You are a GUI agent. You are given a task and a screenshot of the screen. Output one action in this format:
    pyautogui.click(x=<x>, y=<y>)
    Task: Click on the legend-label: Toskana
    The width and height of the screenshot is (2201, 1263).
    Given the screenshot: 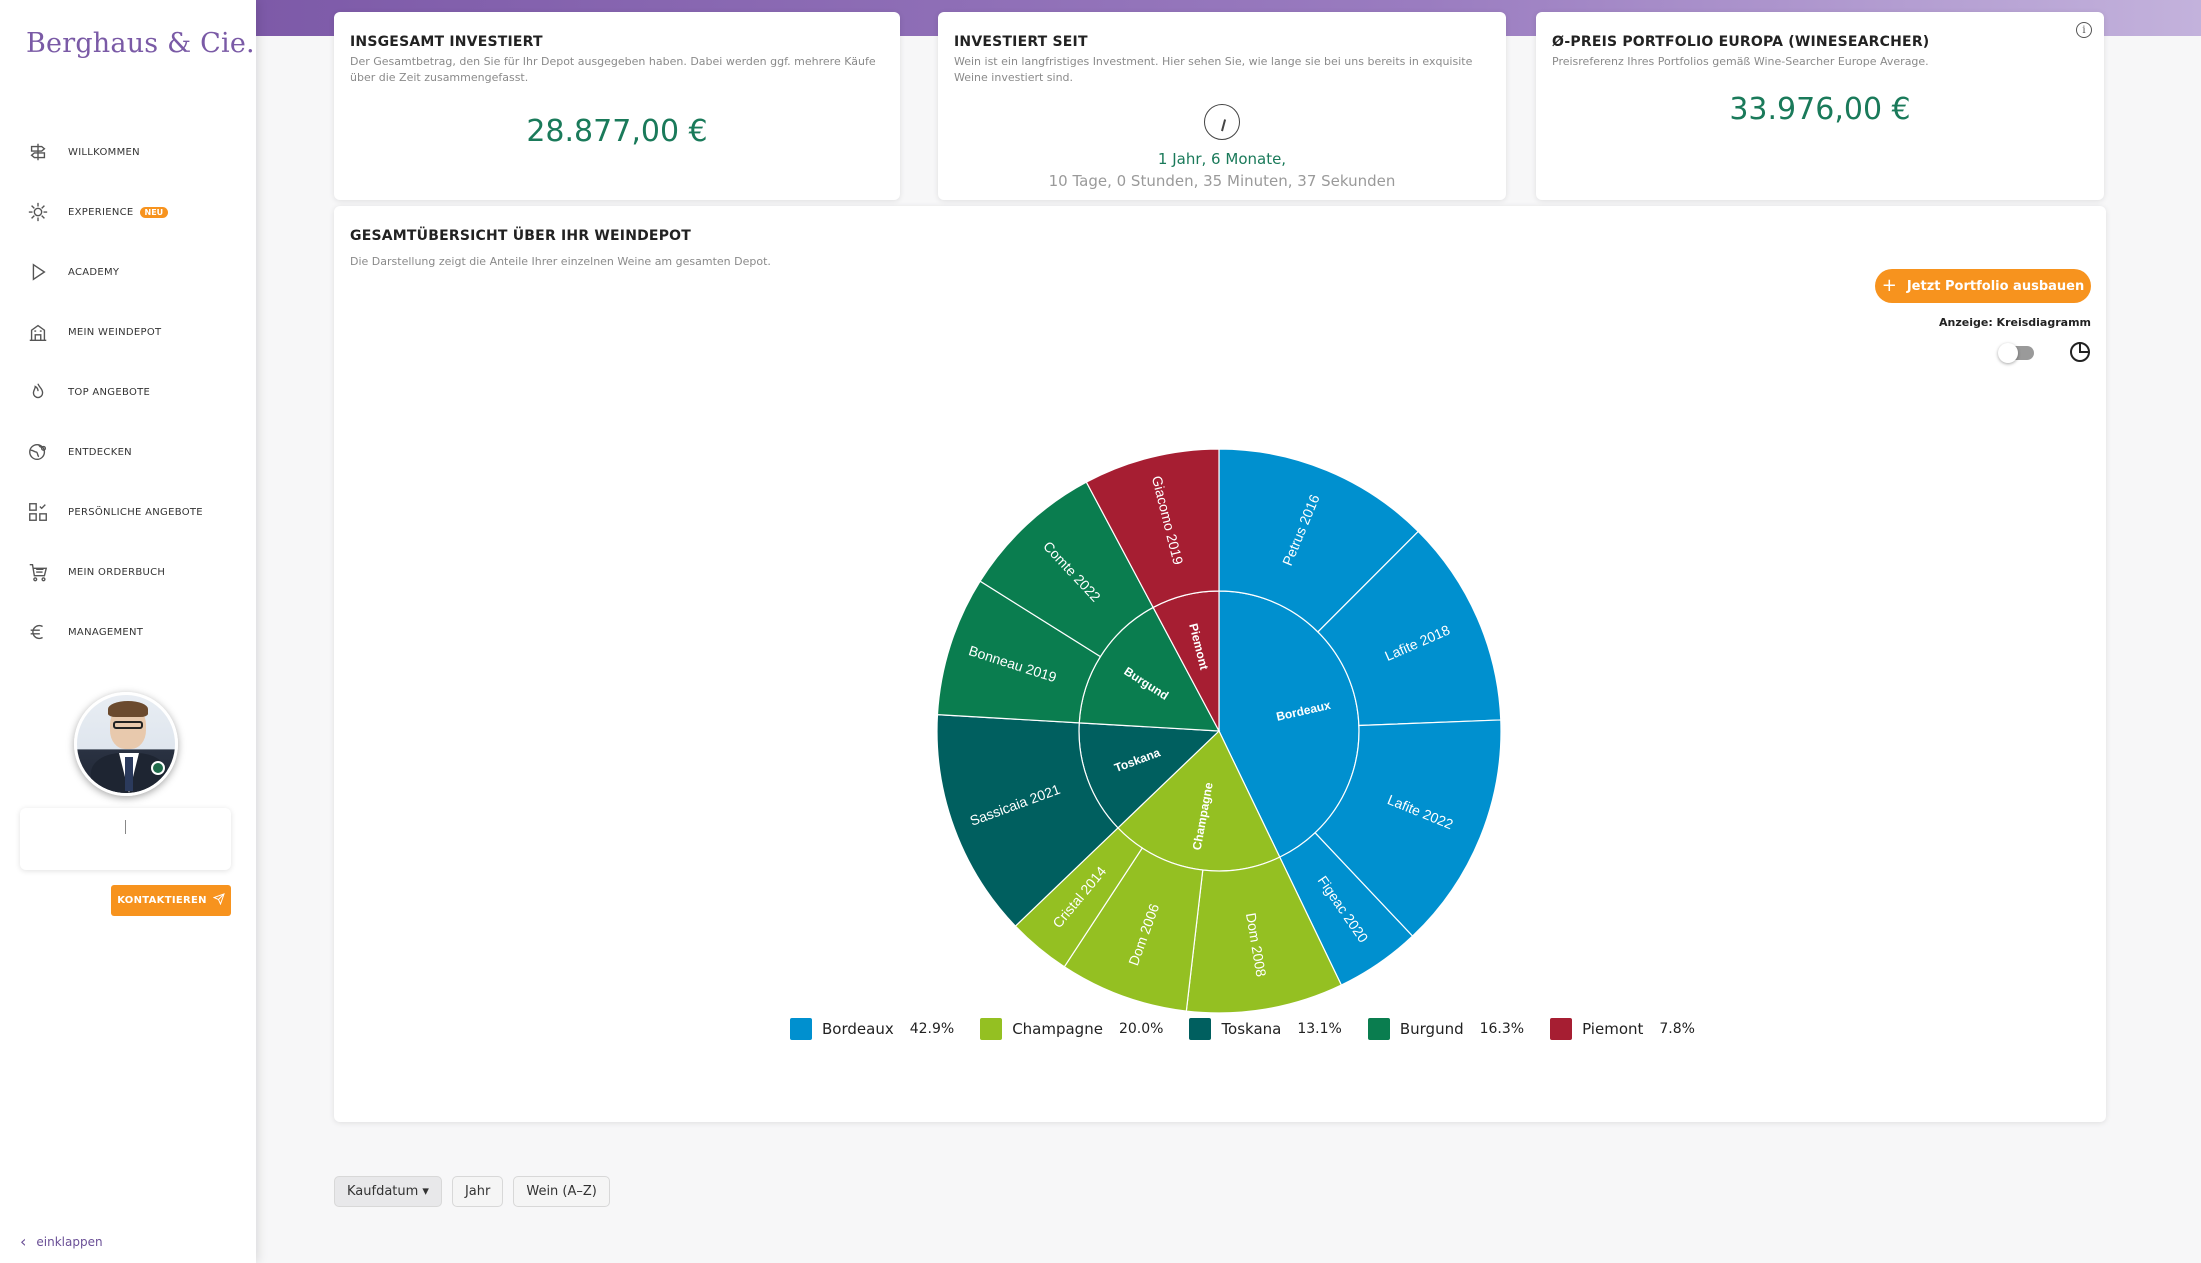 What is the action you would take?
    pyautogui.click(x=1251, y=1029)
    